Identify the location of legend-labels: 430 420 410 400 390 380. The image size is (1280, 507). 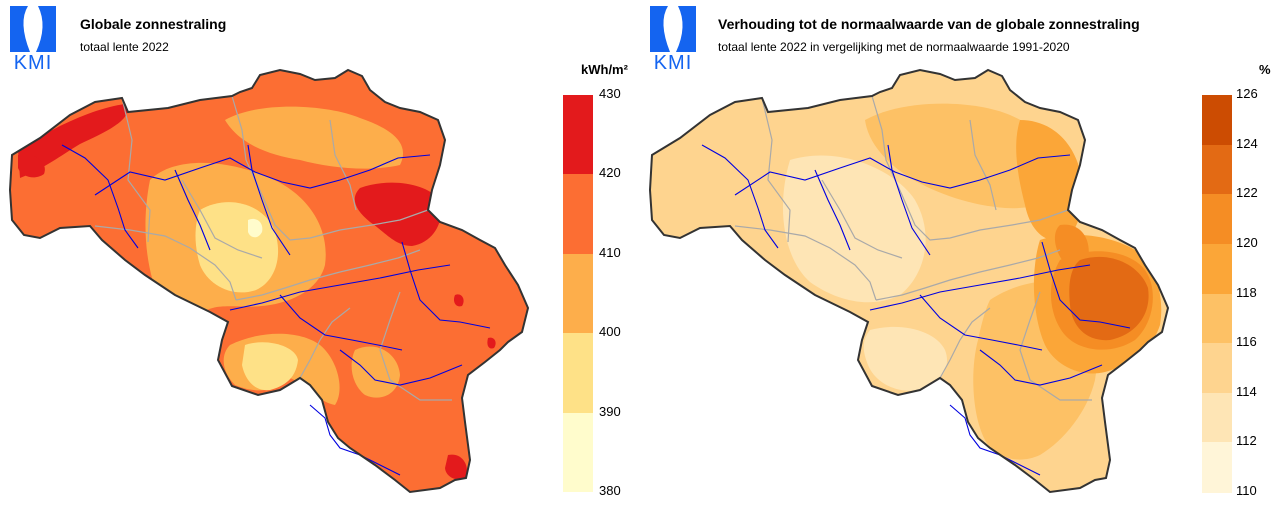
(619, 253).